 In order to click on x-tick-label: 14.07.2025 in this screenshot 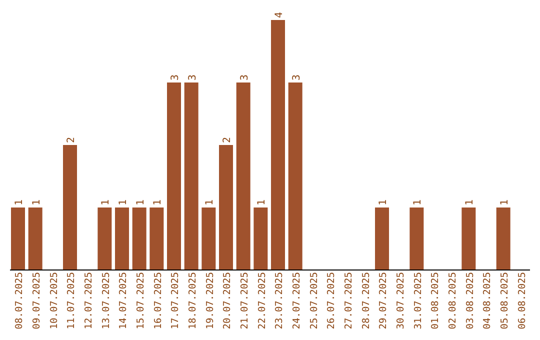, I will do `click(124, 301)`.